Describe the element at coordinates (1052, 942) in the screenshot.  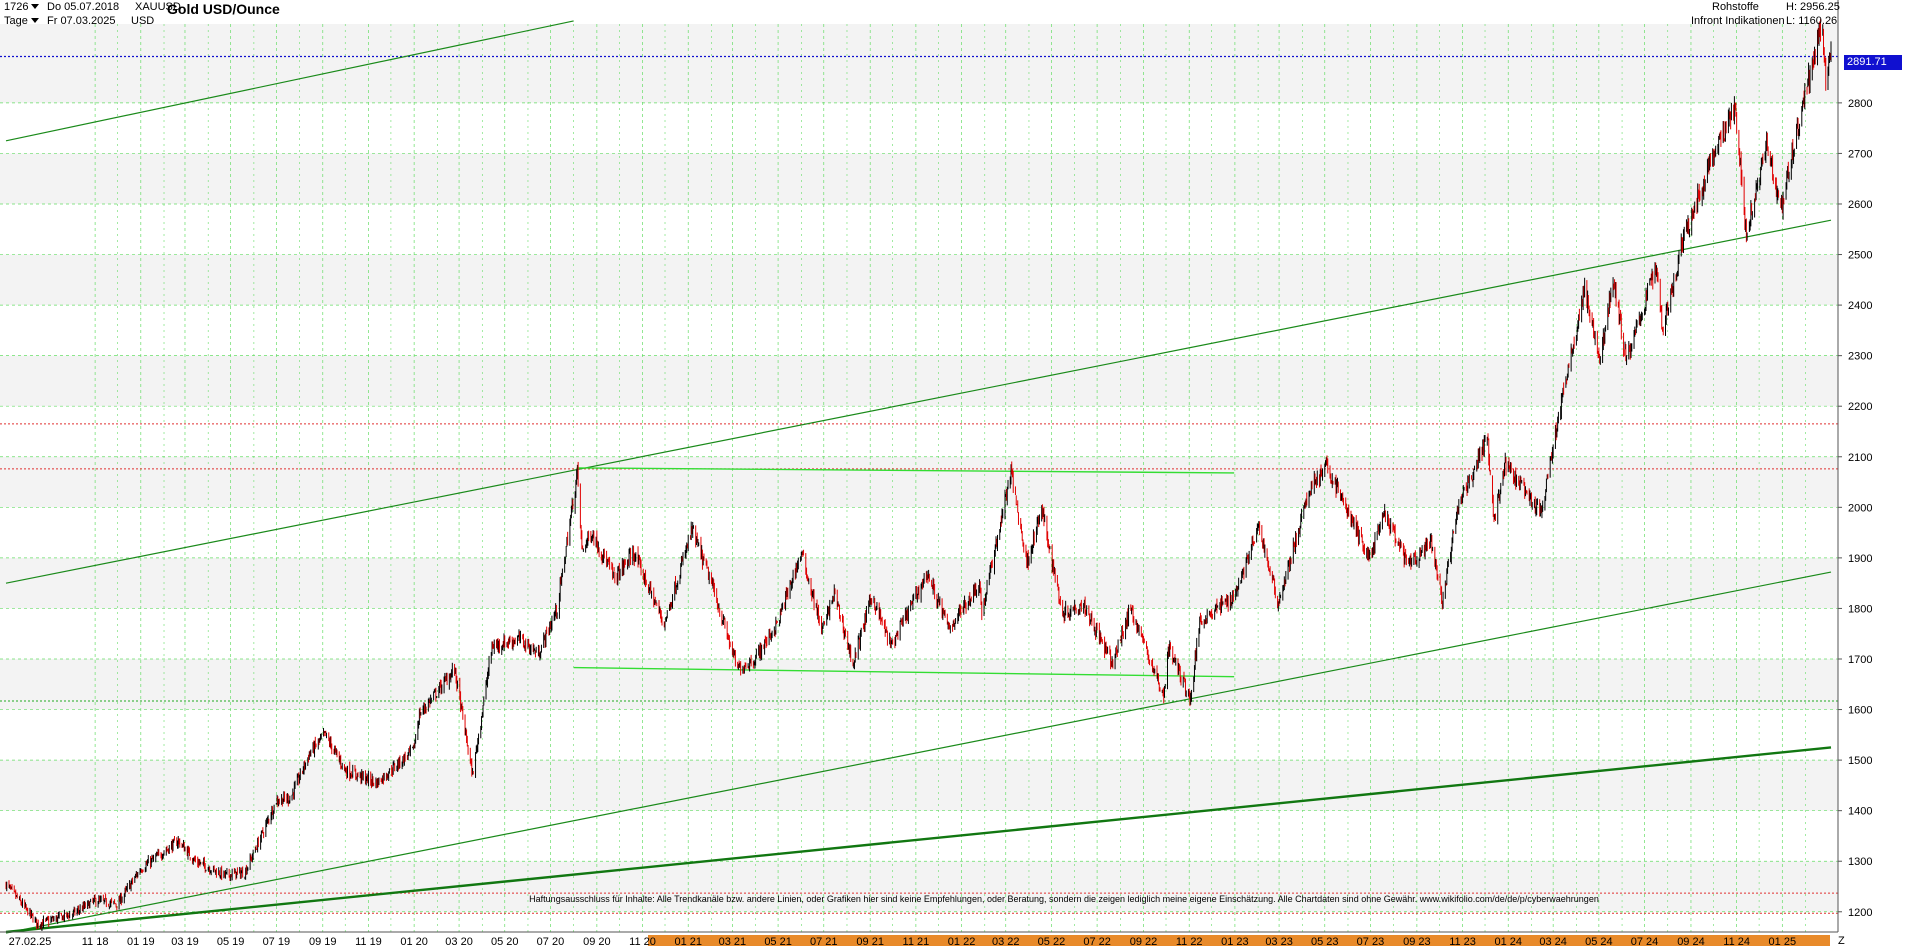
I see `time-tick-label: 05 22` at that location.